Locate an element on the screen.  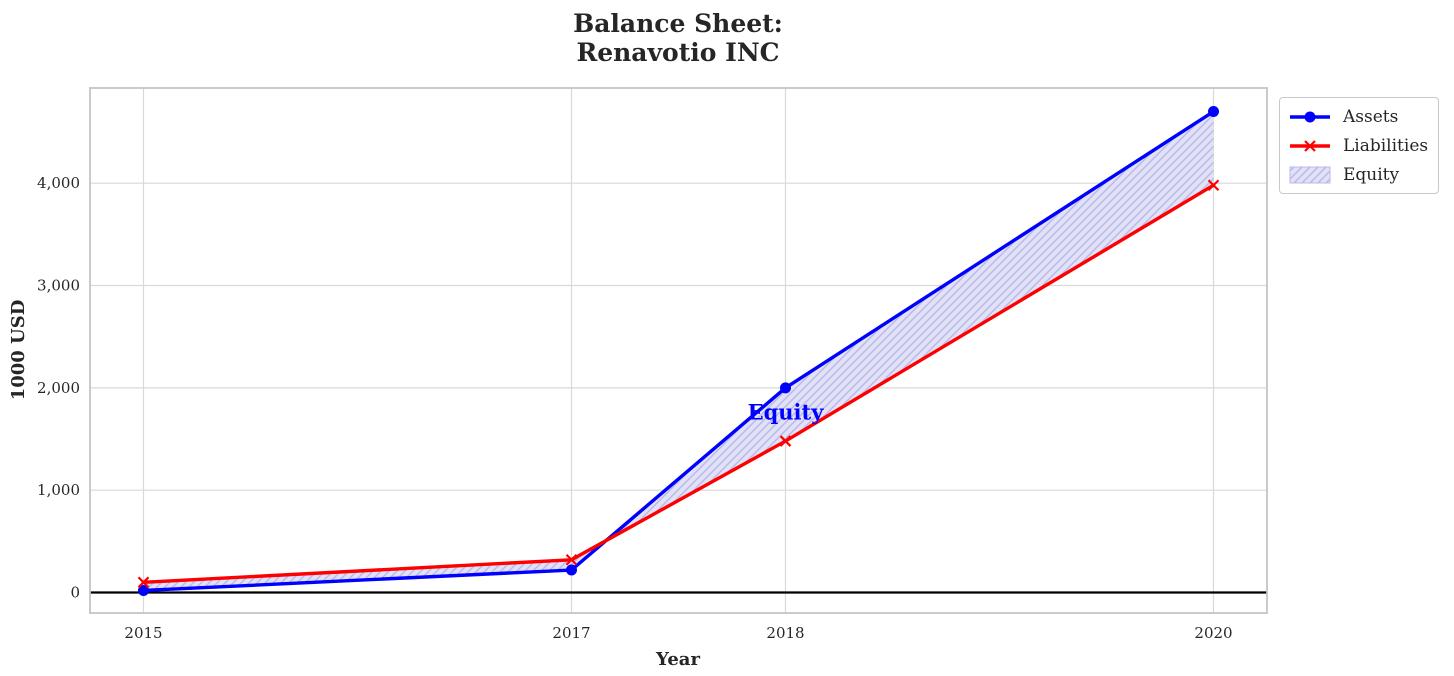
liabilities-swatch-x-marker is located at coordinates (1310, 145).